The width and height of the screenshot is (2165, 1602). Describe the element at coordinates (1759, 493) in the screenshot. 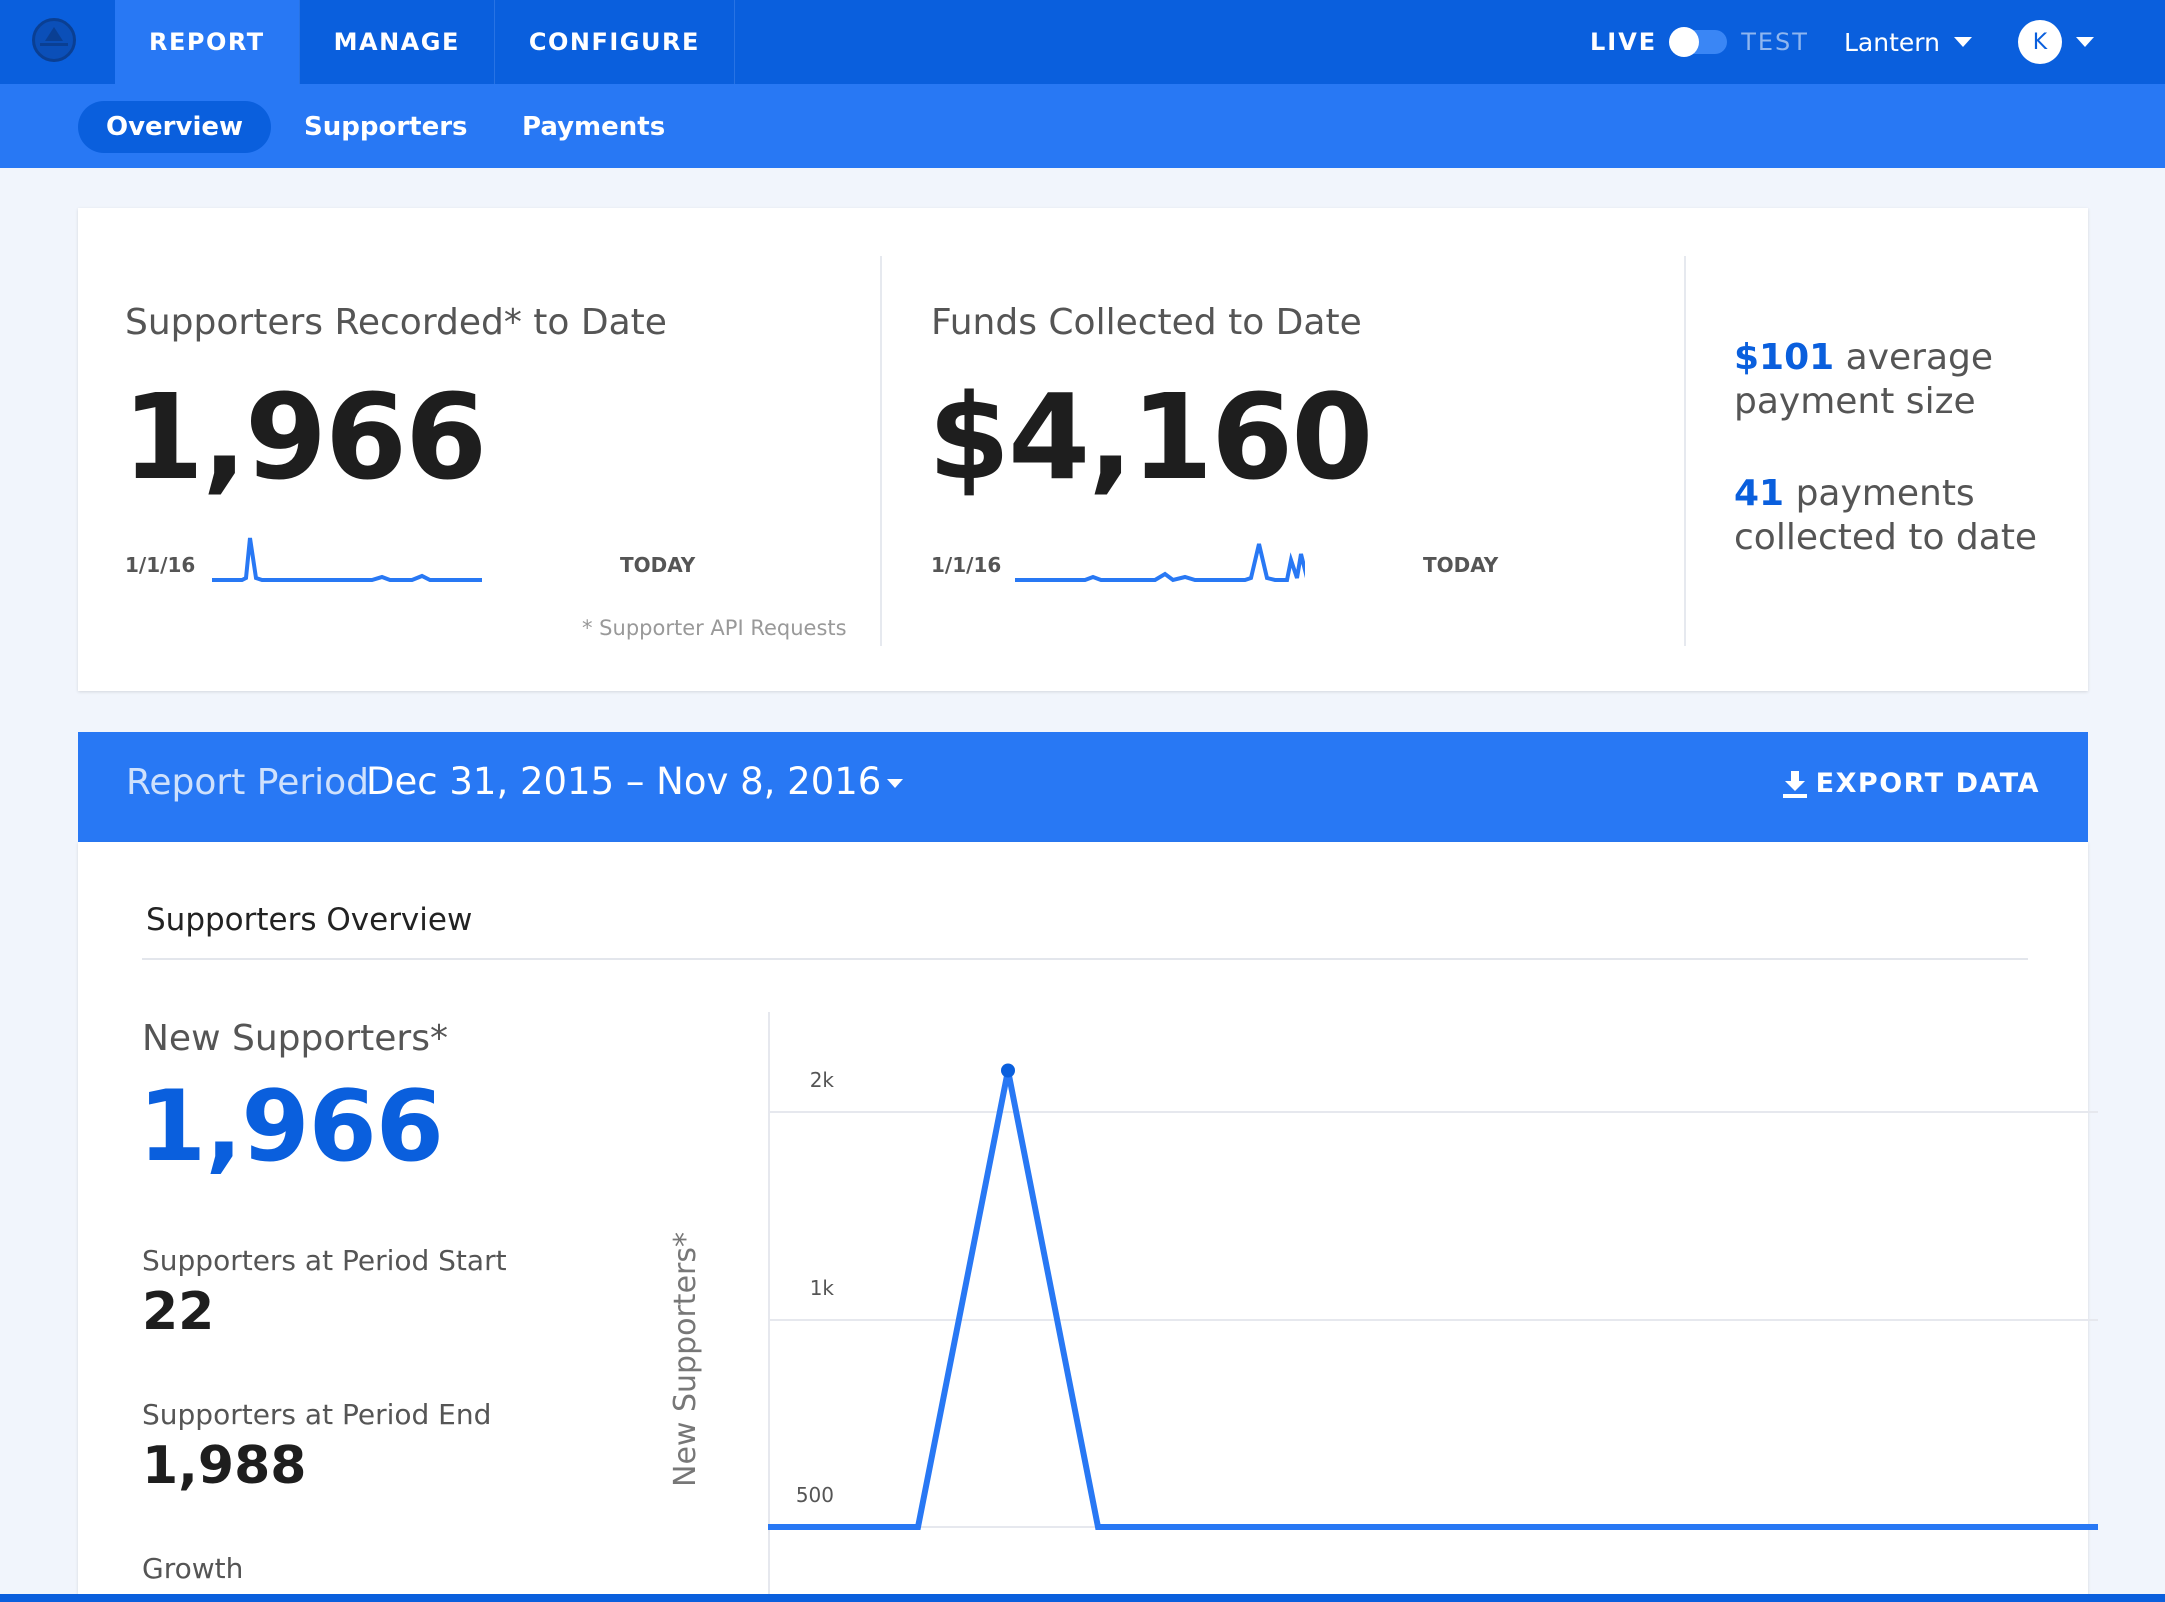

I see `payments-value: 41` at that location.